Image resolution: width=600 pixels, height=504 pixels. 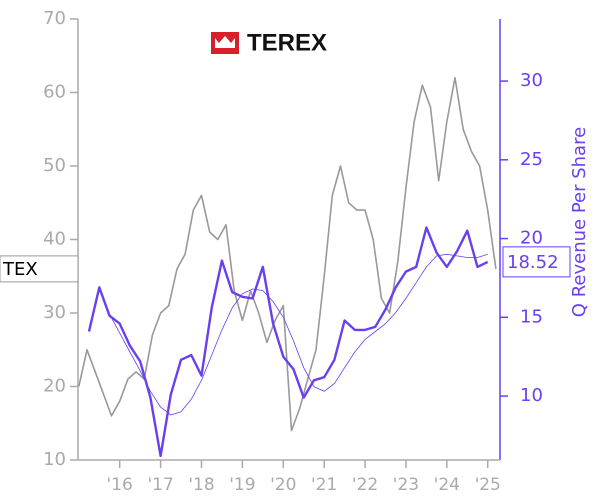 What do you see at coordinates (579, 222) in the screenshot?
I see `y2-axis-label: Q Revenue Per Share` at bounding box center [579, 222].